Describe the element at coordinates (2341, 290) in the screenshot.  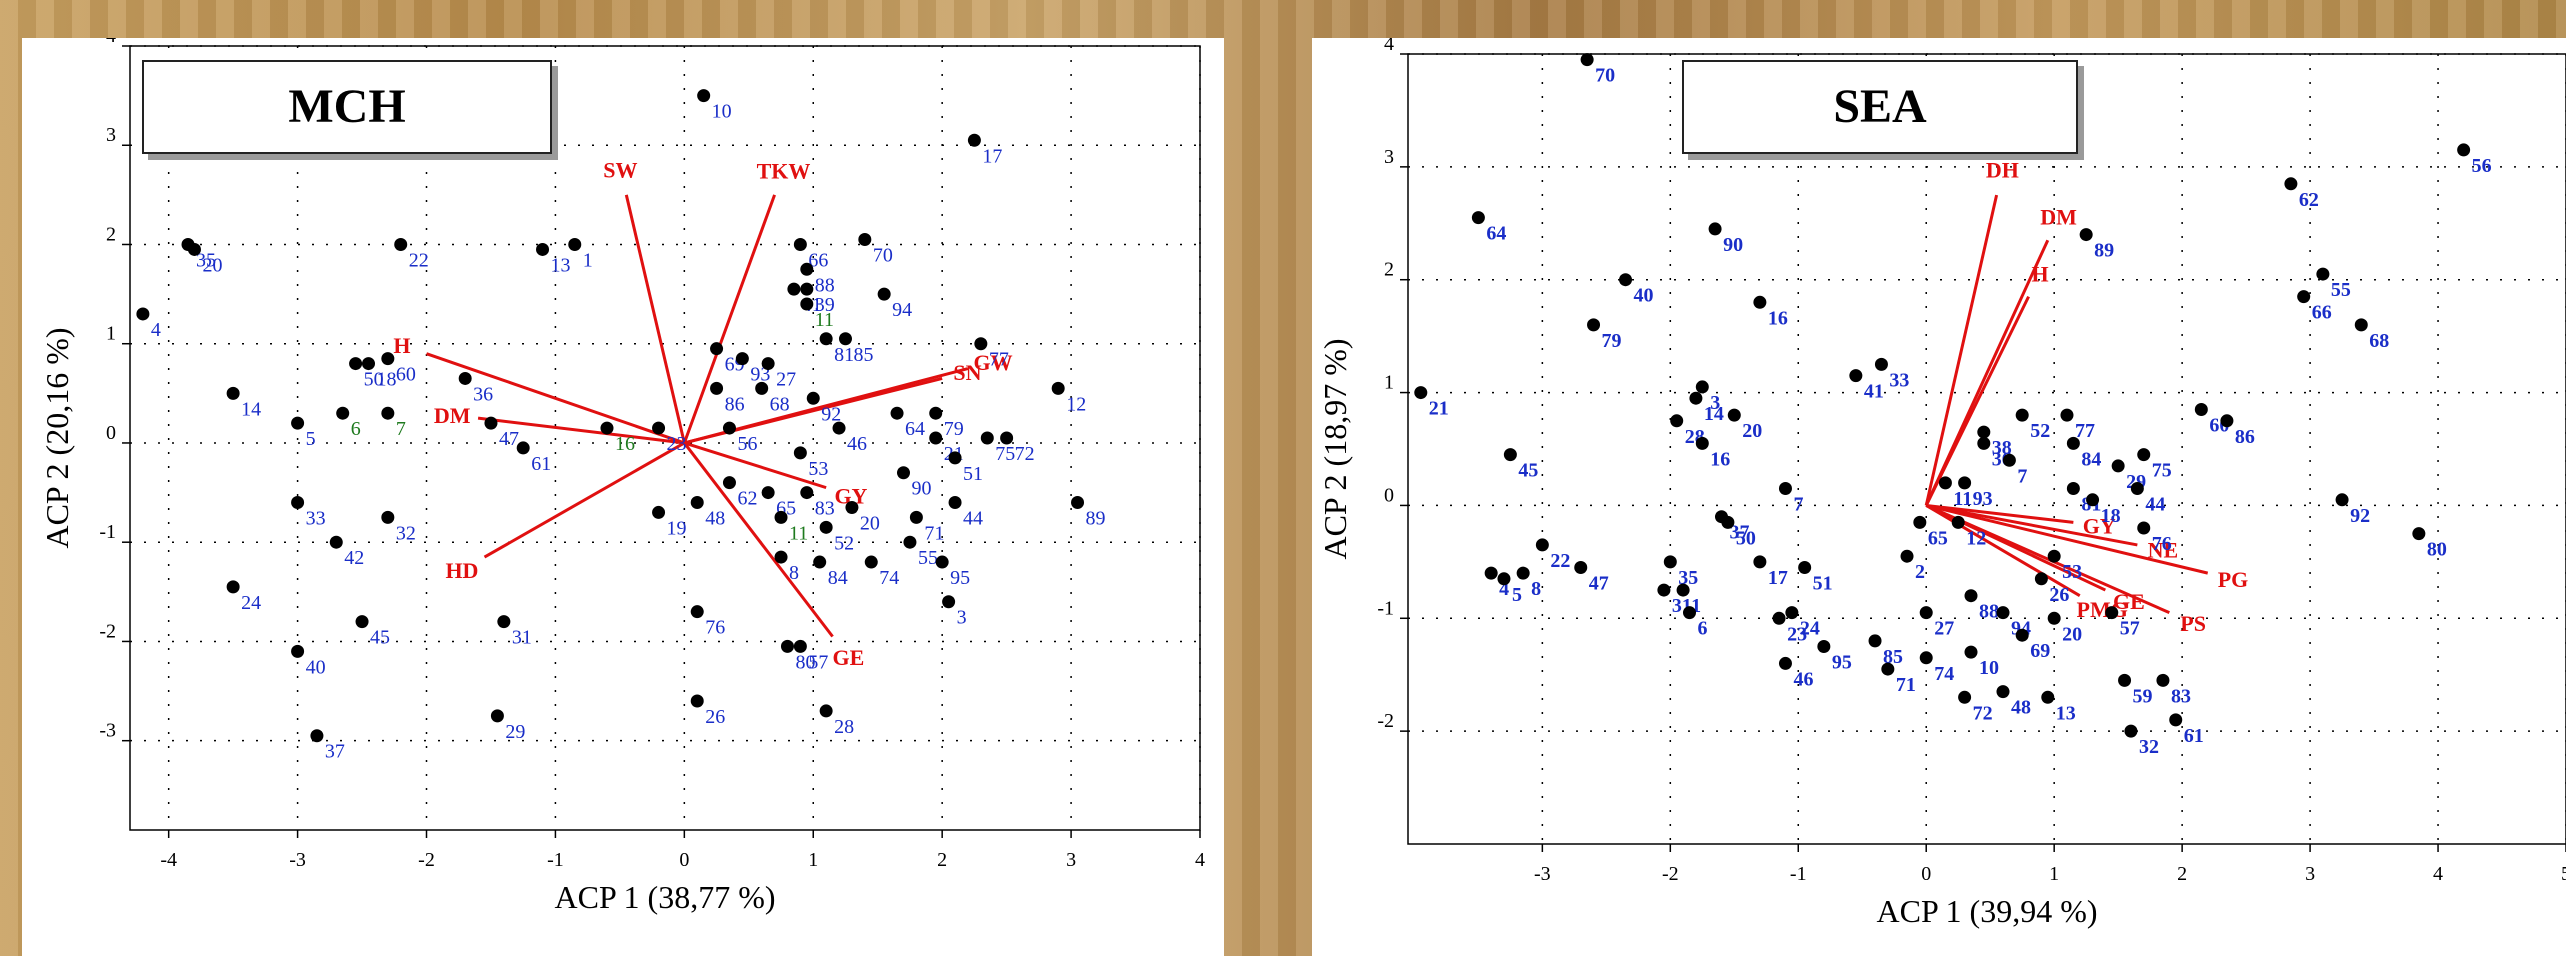
I see `point-label: 55` at that location.